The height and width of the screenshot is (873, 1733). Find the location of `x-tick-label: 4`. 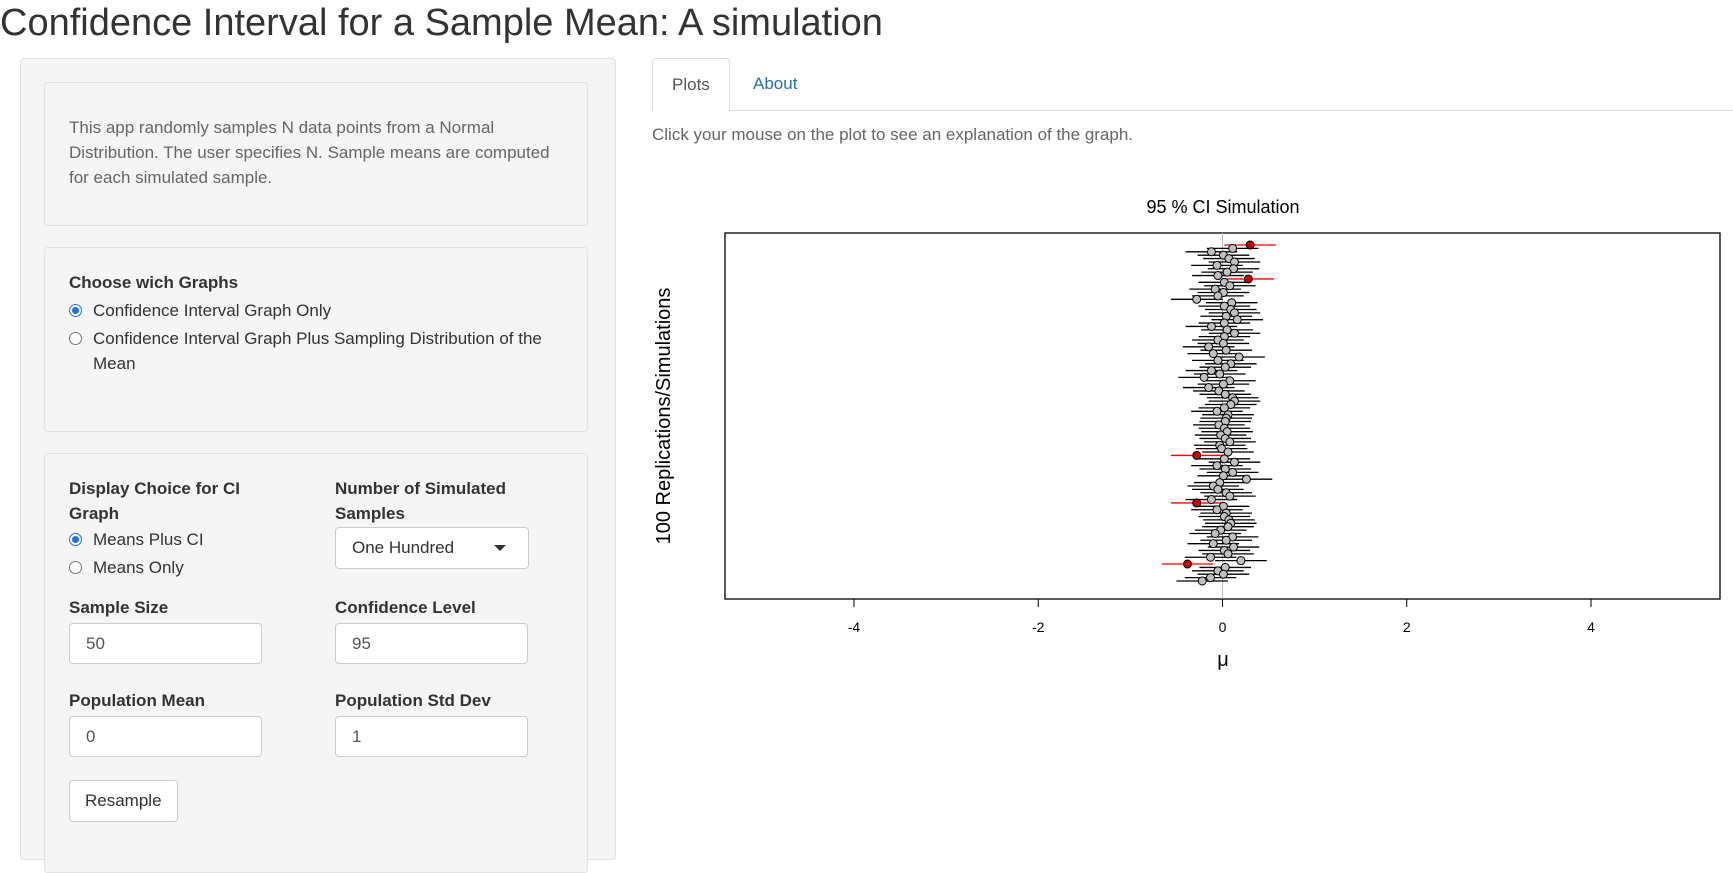

x-tick-label: 4 is located at coordinates (1591, 627).